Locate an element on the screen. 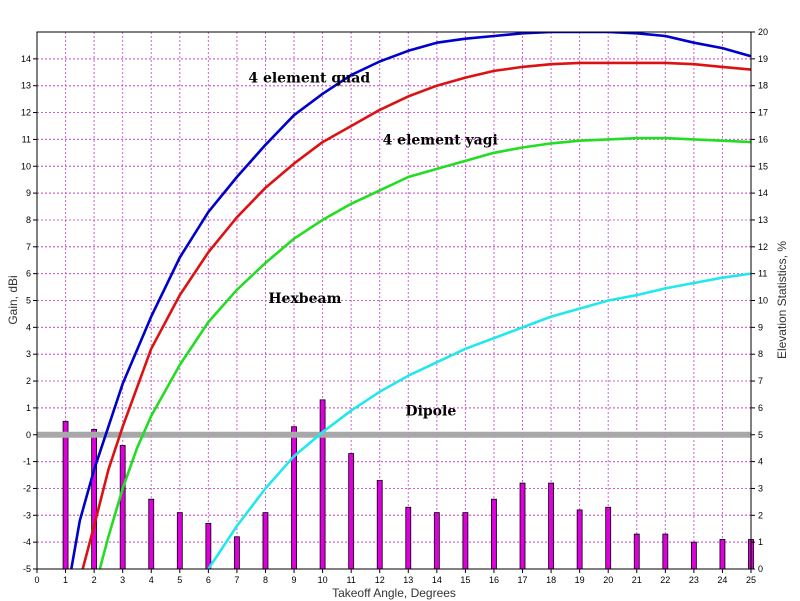  y-tick-label: 14 is located at coordinates (26, 59).